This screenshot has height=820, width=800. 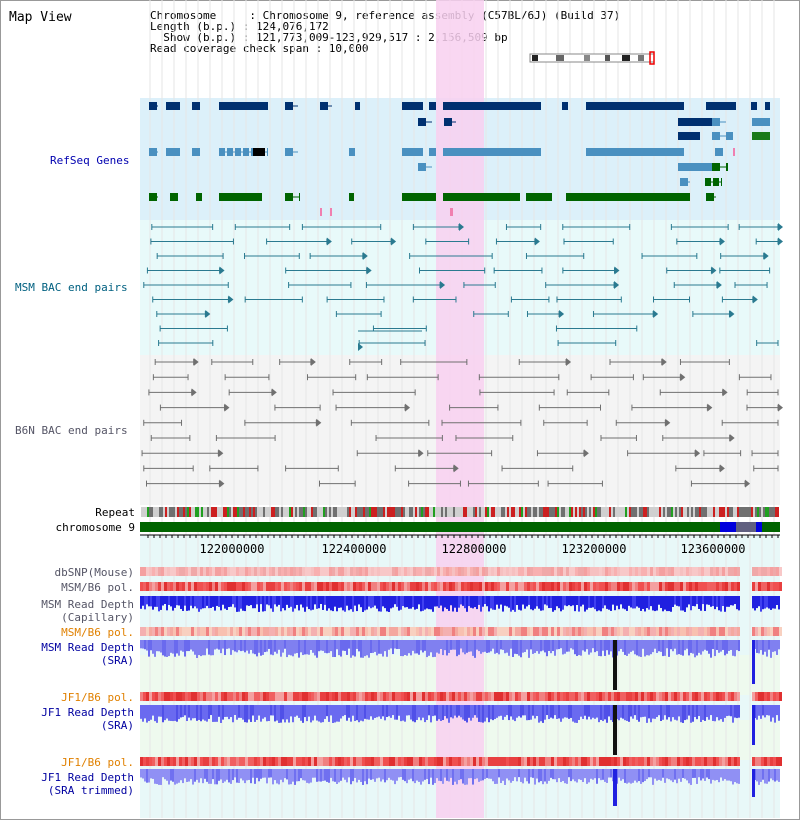 I want to click on msm-bac-pairs, so click(x=463, y=287).